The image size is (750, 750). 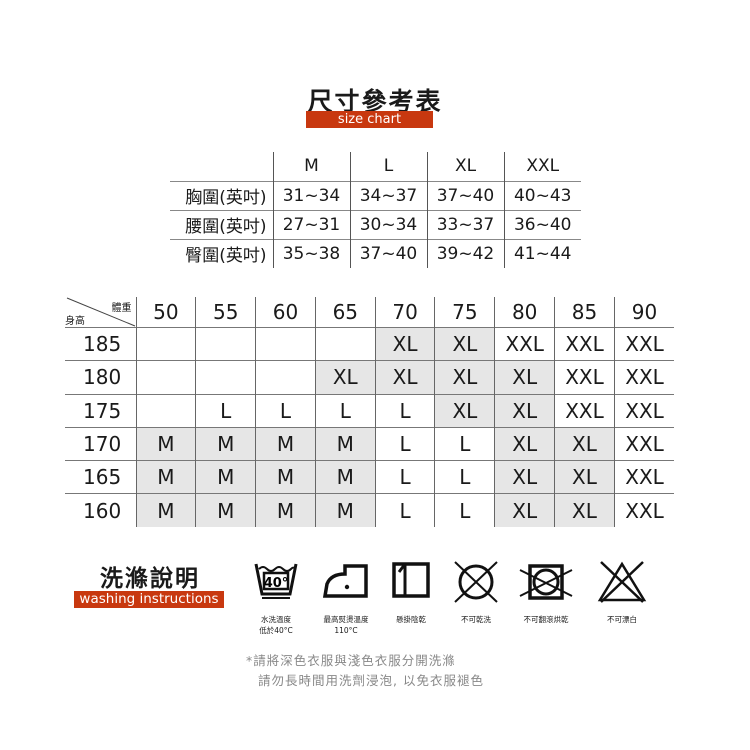 What do you see at coordinates (312, 253) in the screenshot?
I see `measure-value: 35~38` at bounding box center [312, 253].